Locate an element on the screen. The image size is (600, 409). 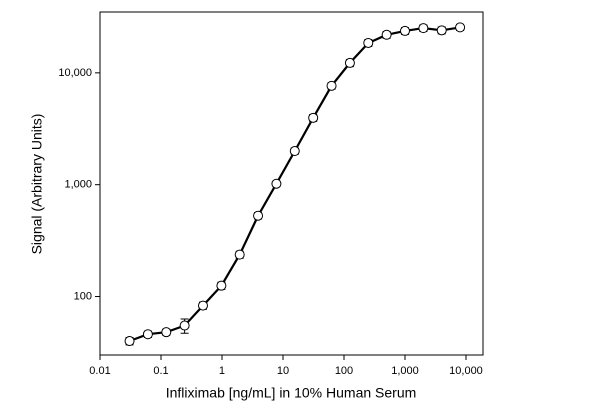
x-tick-label: 100 is located at coordinates (344, 371).